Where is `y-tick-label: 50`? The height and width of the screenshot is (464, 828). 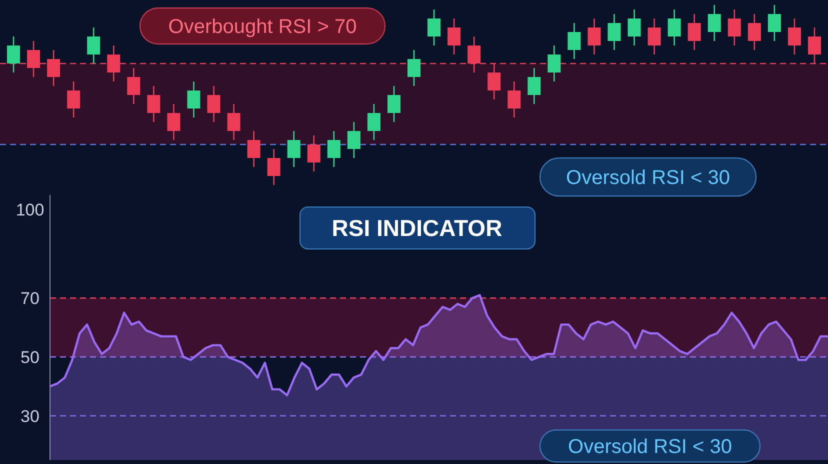
y-tick-label: 50 is located at coordinates (30, 357).